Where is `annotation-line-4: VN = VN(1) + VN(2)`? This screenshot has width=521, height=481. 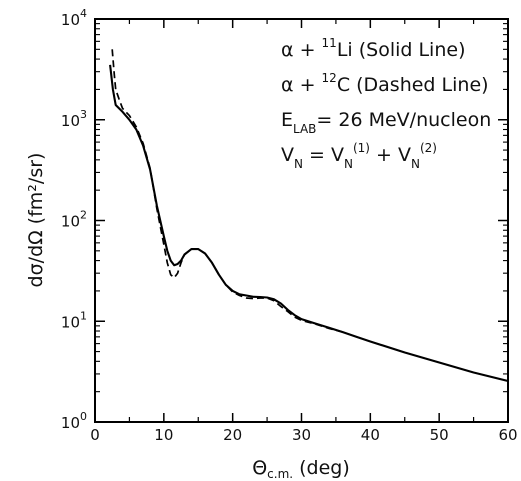
annotation-line-4: VN = VN(1) + VN(2) is located at coordinates (359, 156).